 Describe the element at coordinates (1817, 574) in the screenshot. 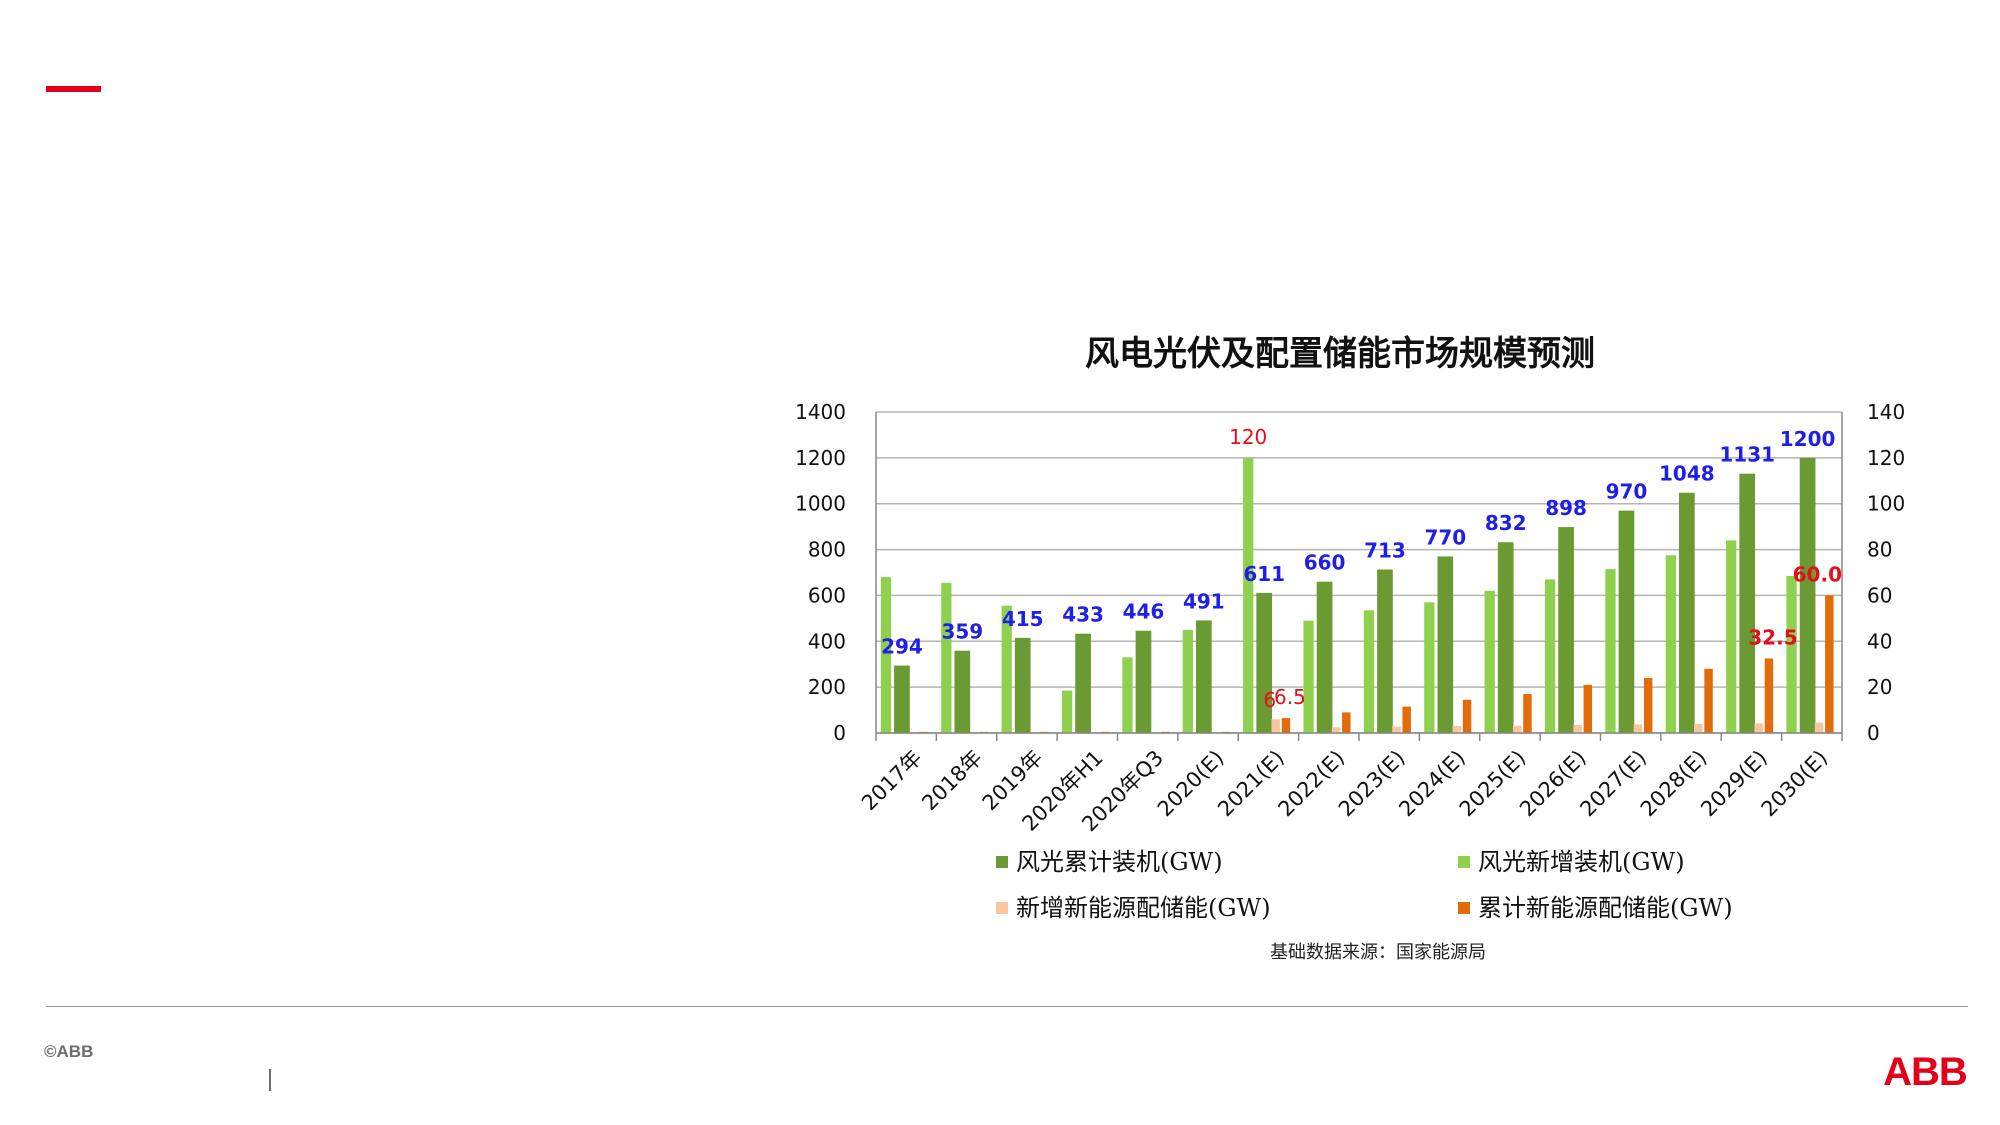

I see `data-label: 60.0` at that location.